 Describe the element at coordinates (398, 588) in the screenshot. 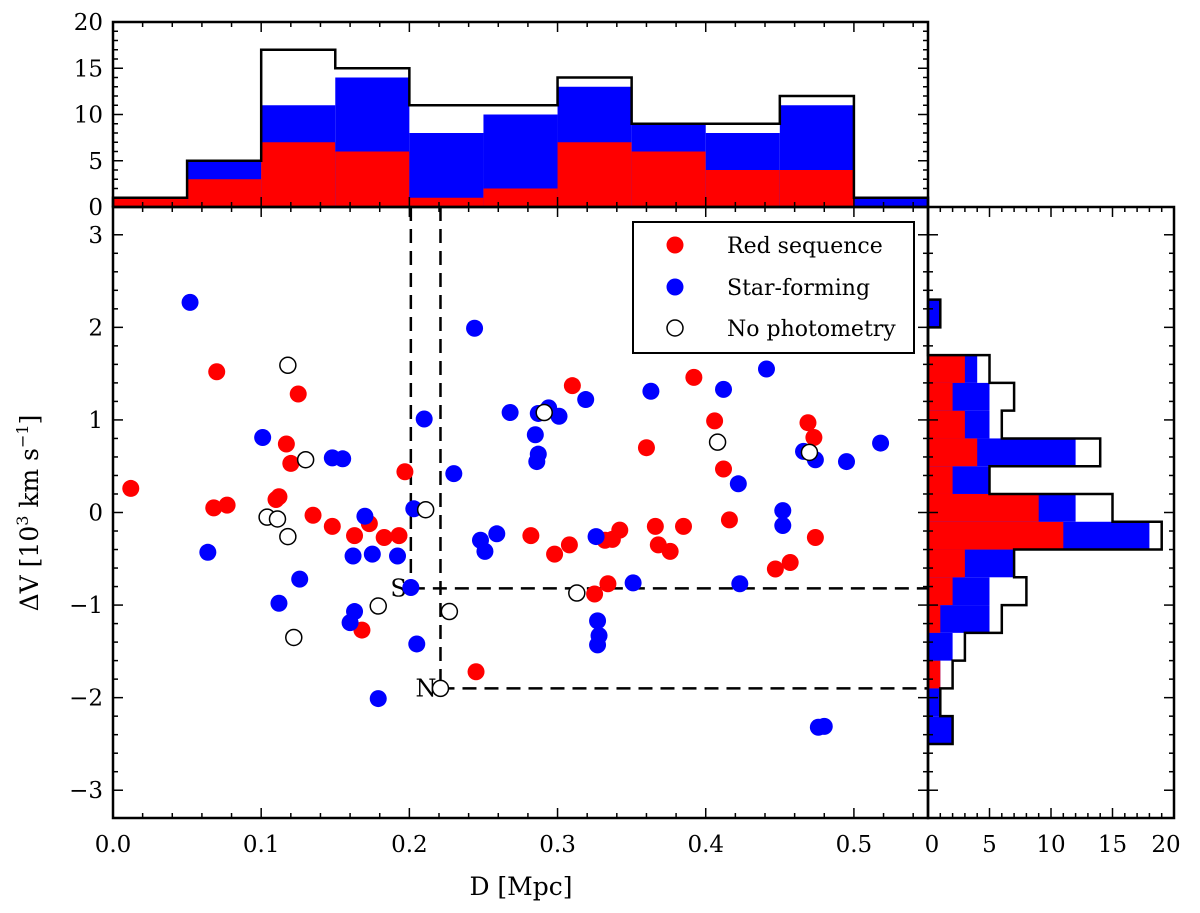

I see `reference-label-s: S` at that location.